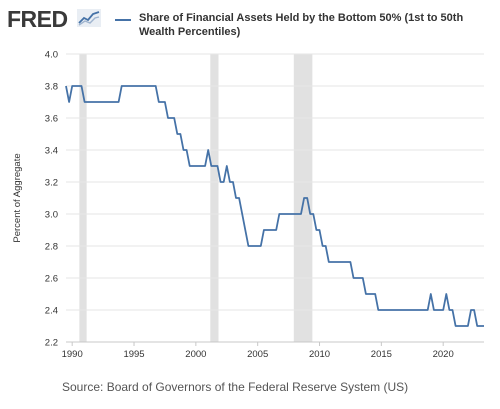  I want to click on y-tick-label: 3.4, so click(51, 151).